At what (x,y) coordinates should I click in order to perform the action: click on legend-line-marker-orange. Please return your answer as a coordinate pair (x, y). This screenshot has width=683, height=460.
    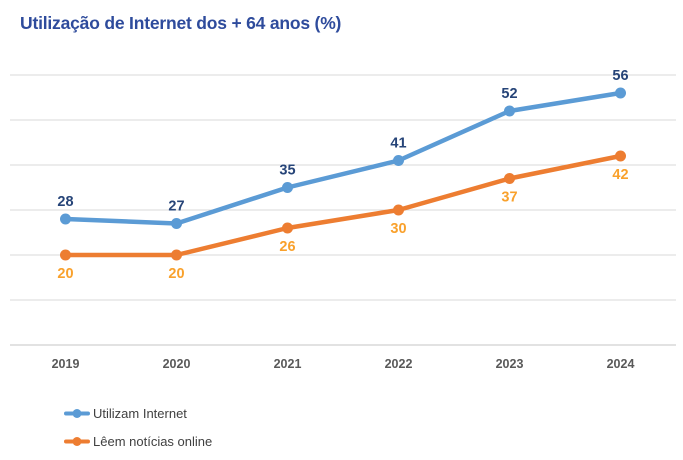
    Looking at the image, I should click on (77, 441).